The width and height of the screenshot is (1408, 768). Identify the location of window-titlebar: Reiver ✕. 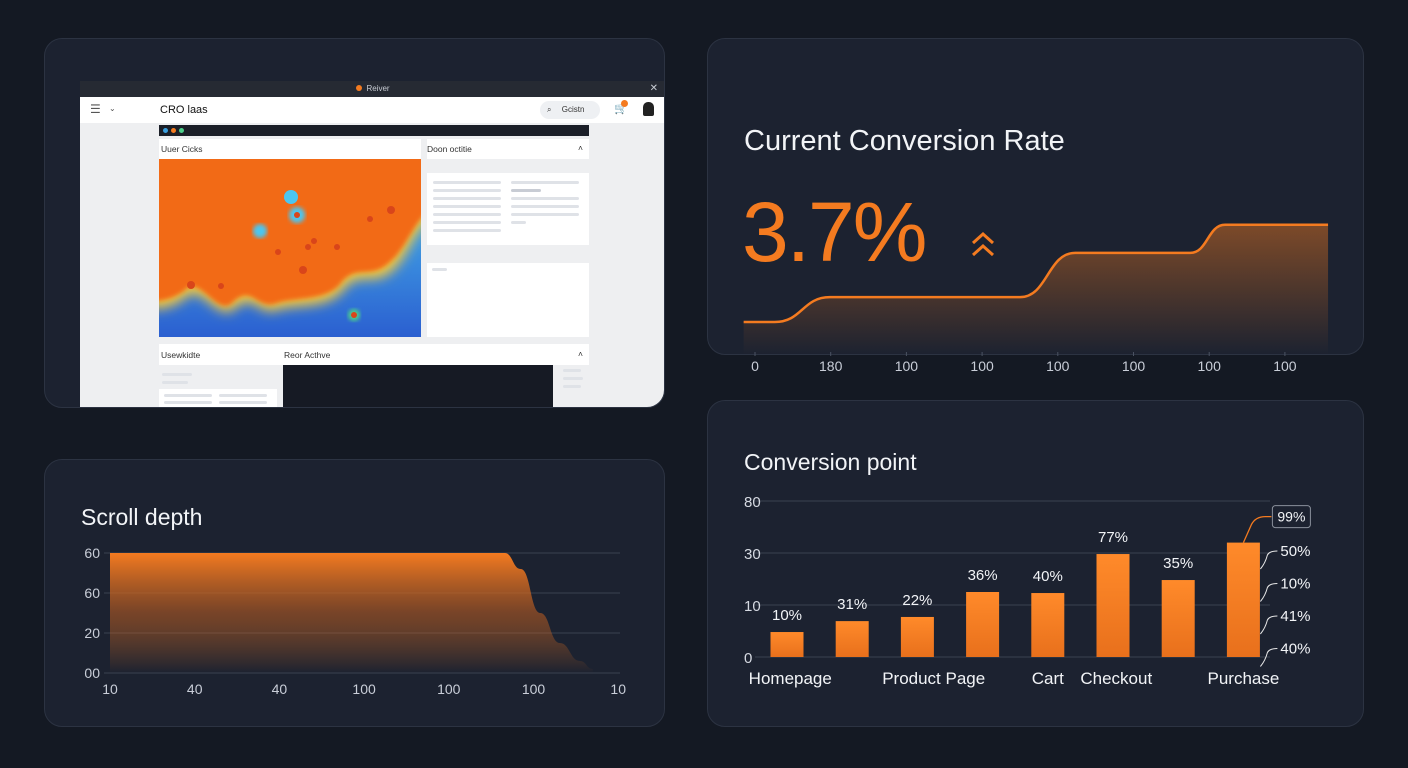
(372, 89).